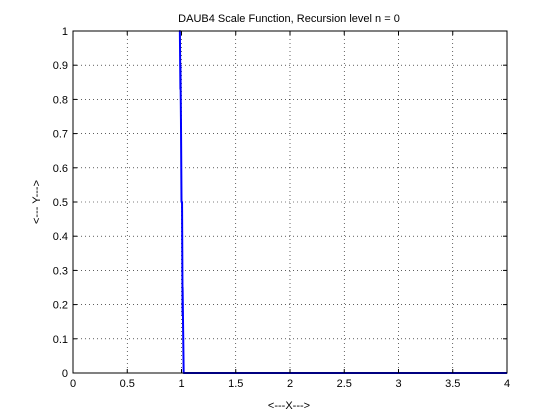 The image size is (560, 420). Describe the element at coordinates (127, 384) in the screenshot. I see `x-tick-label: 0.5` at that location.